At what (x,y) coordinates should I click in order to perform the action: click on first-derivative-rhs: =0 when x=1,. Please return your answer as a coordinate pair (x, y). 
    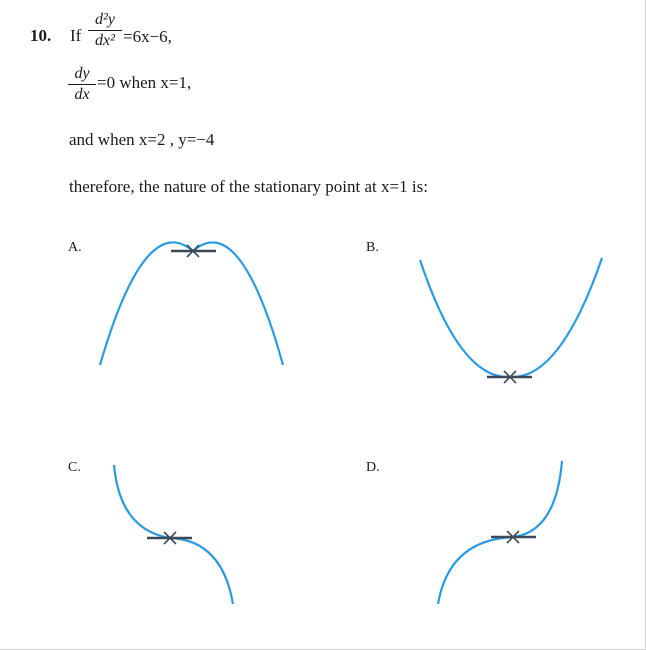
    Looking at the image, I should click on (144, 82).